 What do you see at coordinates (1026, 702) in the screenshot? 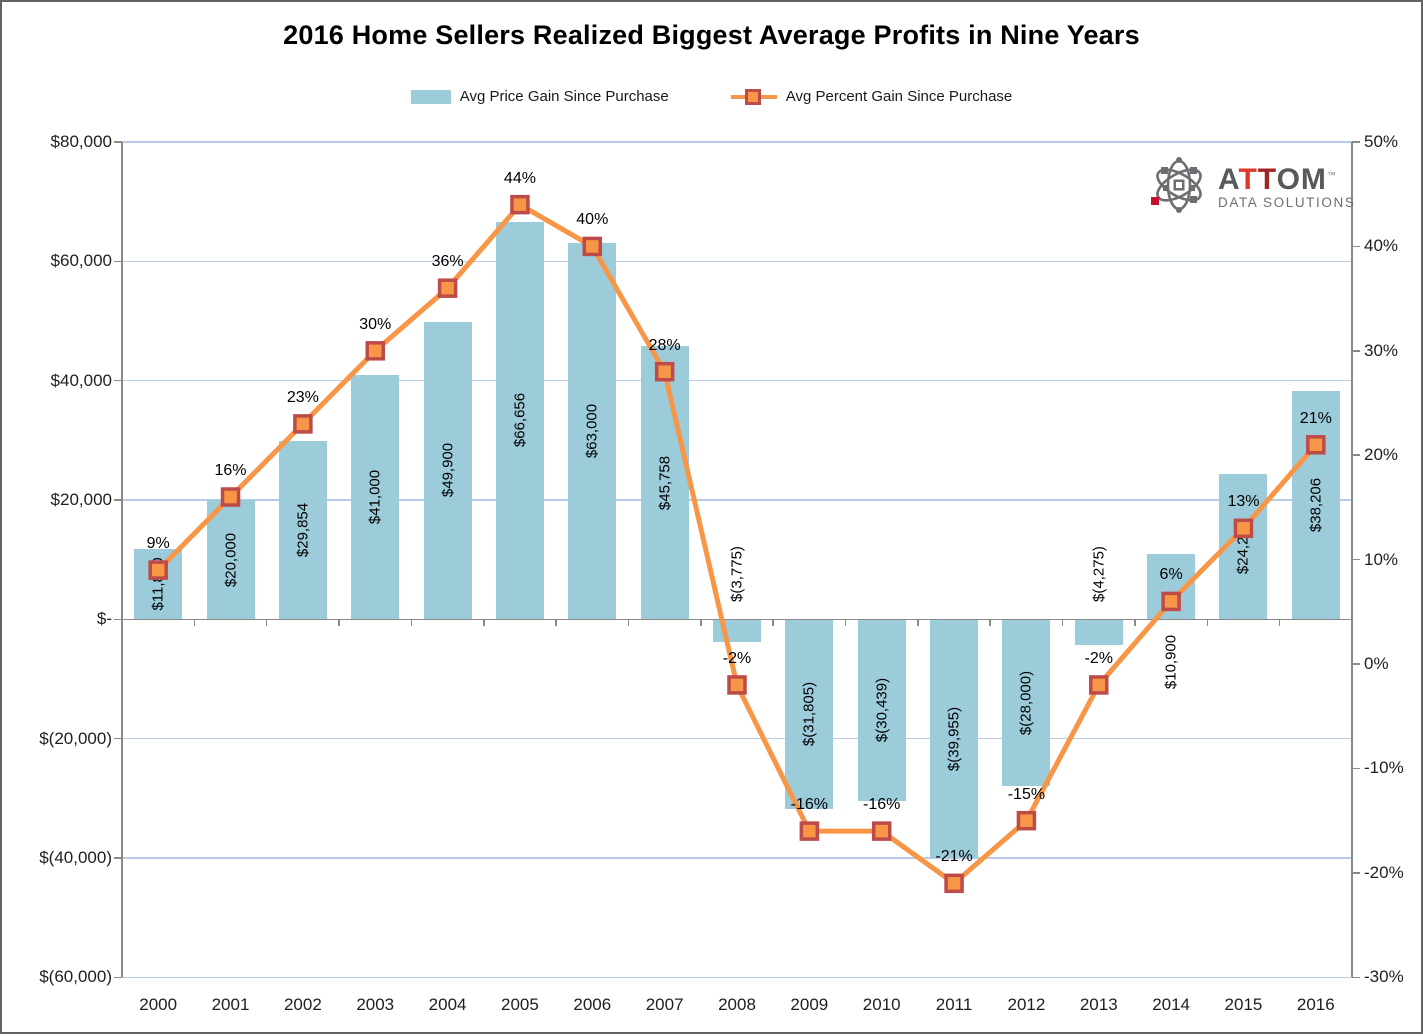
I see `bar-value-label: $(28,000)` at bounding box center [1026, 702].